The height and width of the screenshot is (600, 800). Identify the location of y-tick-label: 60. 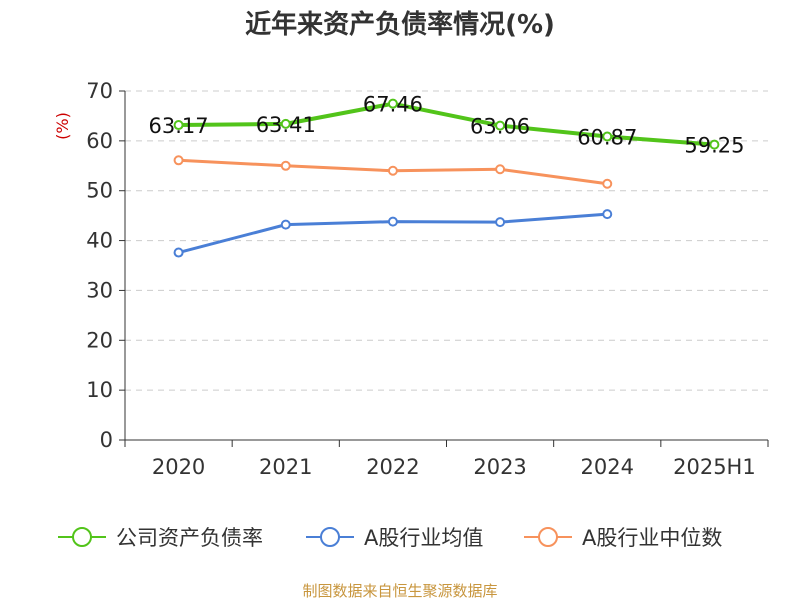
(99, 141).